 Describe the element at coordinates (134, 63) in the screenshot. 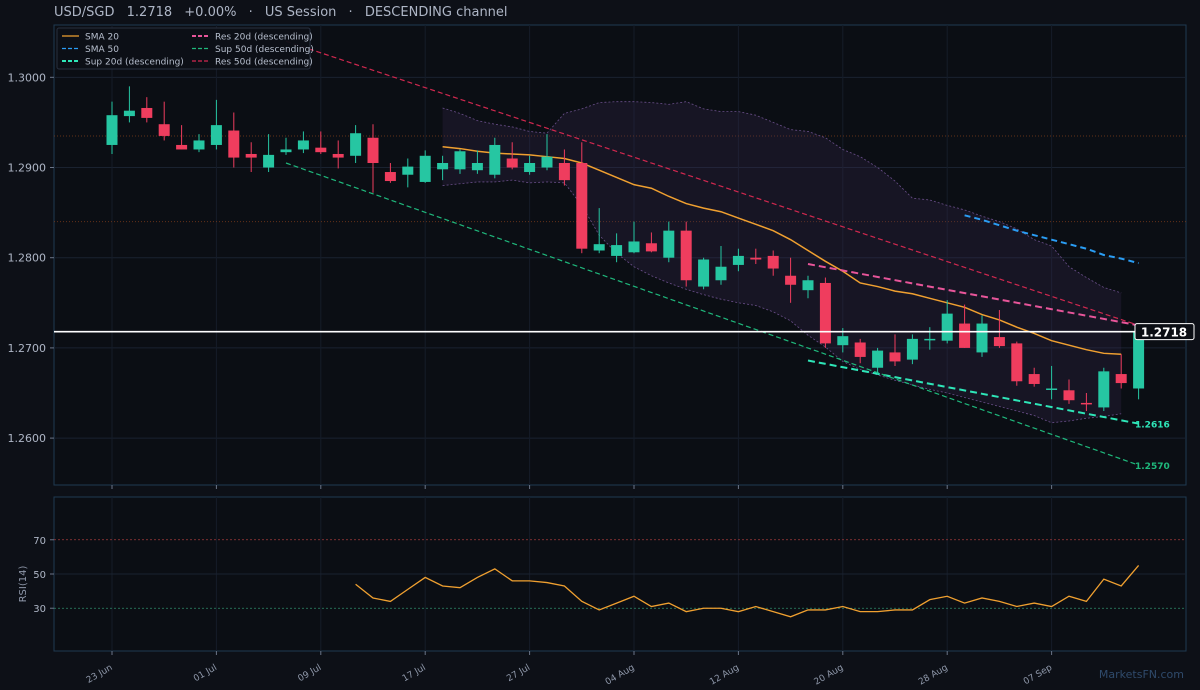

I see `legend-label: Sup 20d (descending)` at that location.